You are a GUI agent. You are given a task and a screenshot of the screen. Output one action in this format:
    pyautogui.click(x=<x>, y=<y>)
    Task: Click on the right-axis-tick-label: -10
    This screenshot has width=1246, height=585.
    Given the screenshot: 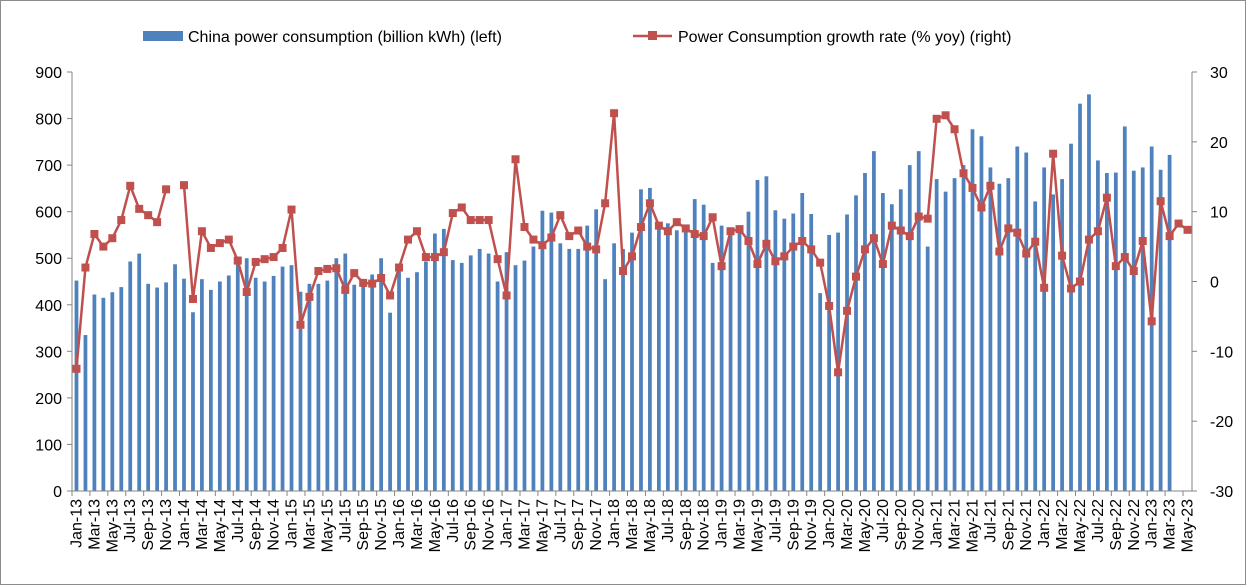 What is the action you would take?
    pyautogui.click(x=1221, y=352)
    